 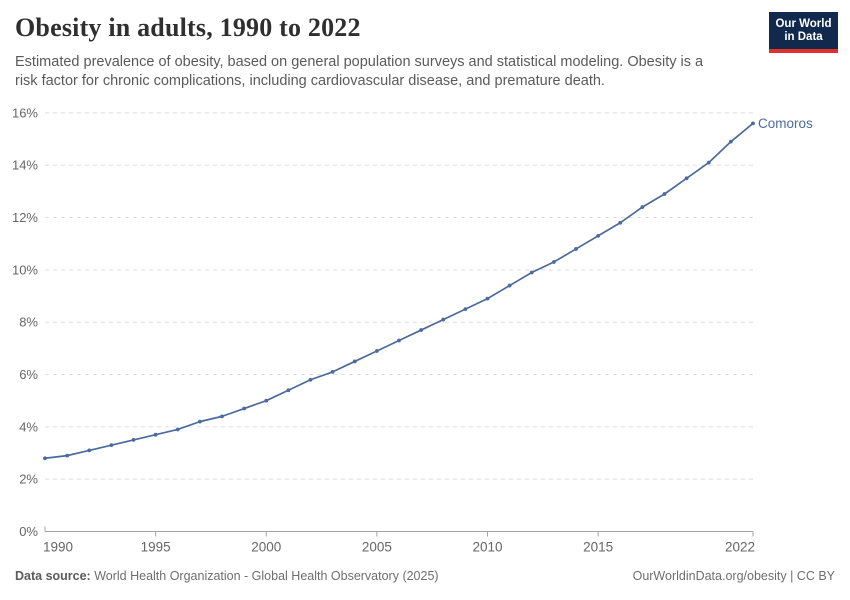 What do you see at coordinates (28, 374) in the screenshot?
I see `y-axis-label: 6%` at bounding box center [28, 374].